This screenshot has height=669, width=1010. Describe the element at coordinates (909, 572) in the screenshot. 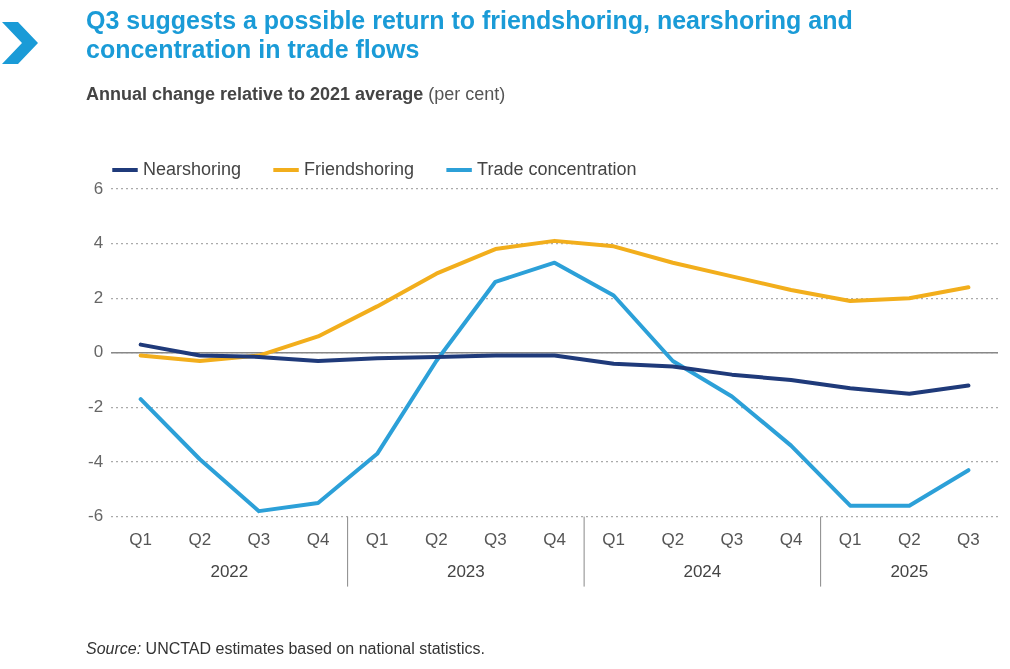

I see `text: 2025` at that location.